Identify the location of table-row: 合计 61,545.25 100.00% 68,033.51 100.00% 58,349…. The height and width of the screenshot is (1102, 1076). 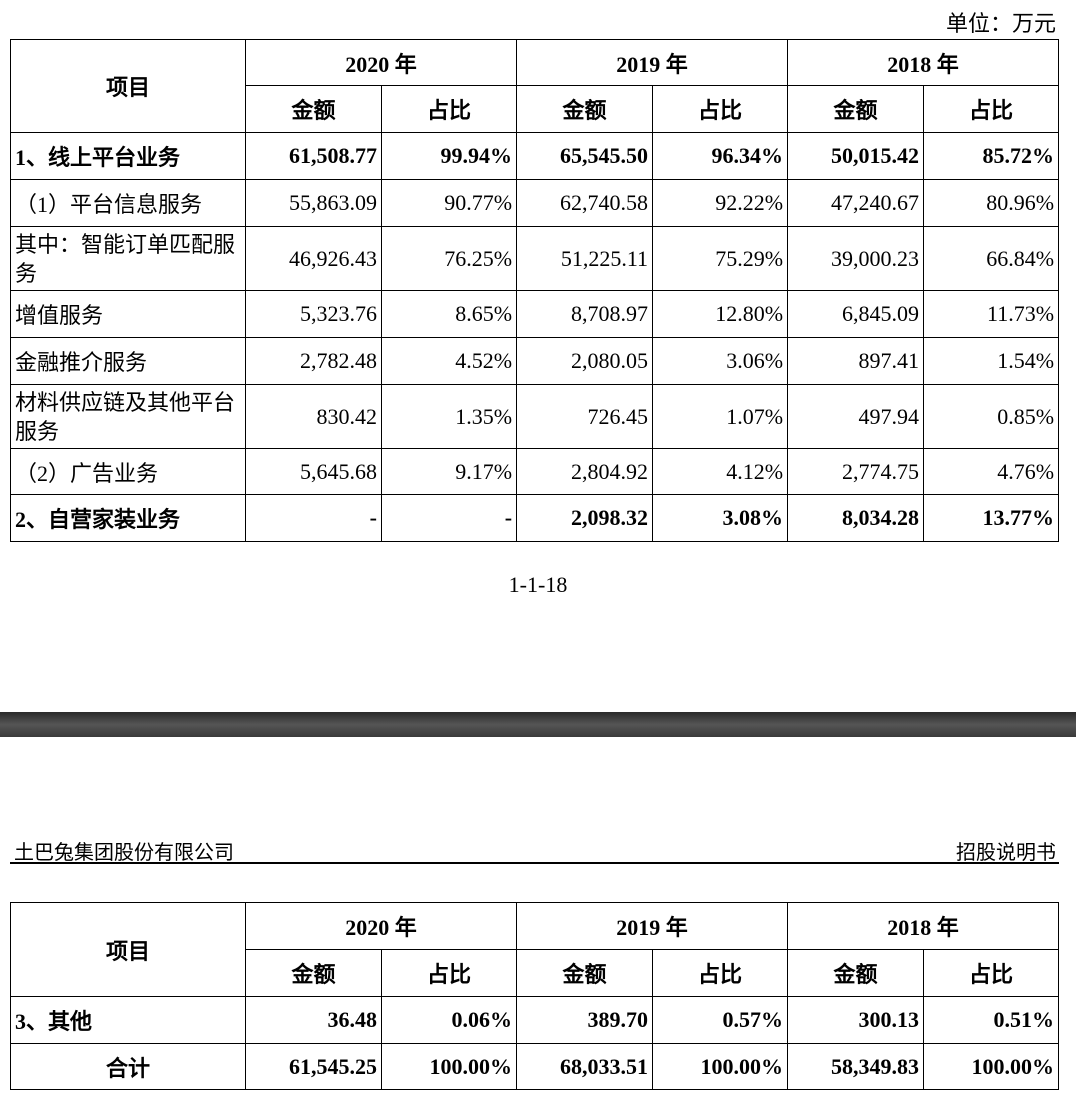
(535, 1066).